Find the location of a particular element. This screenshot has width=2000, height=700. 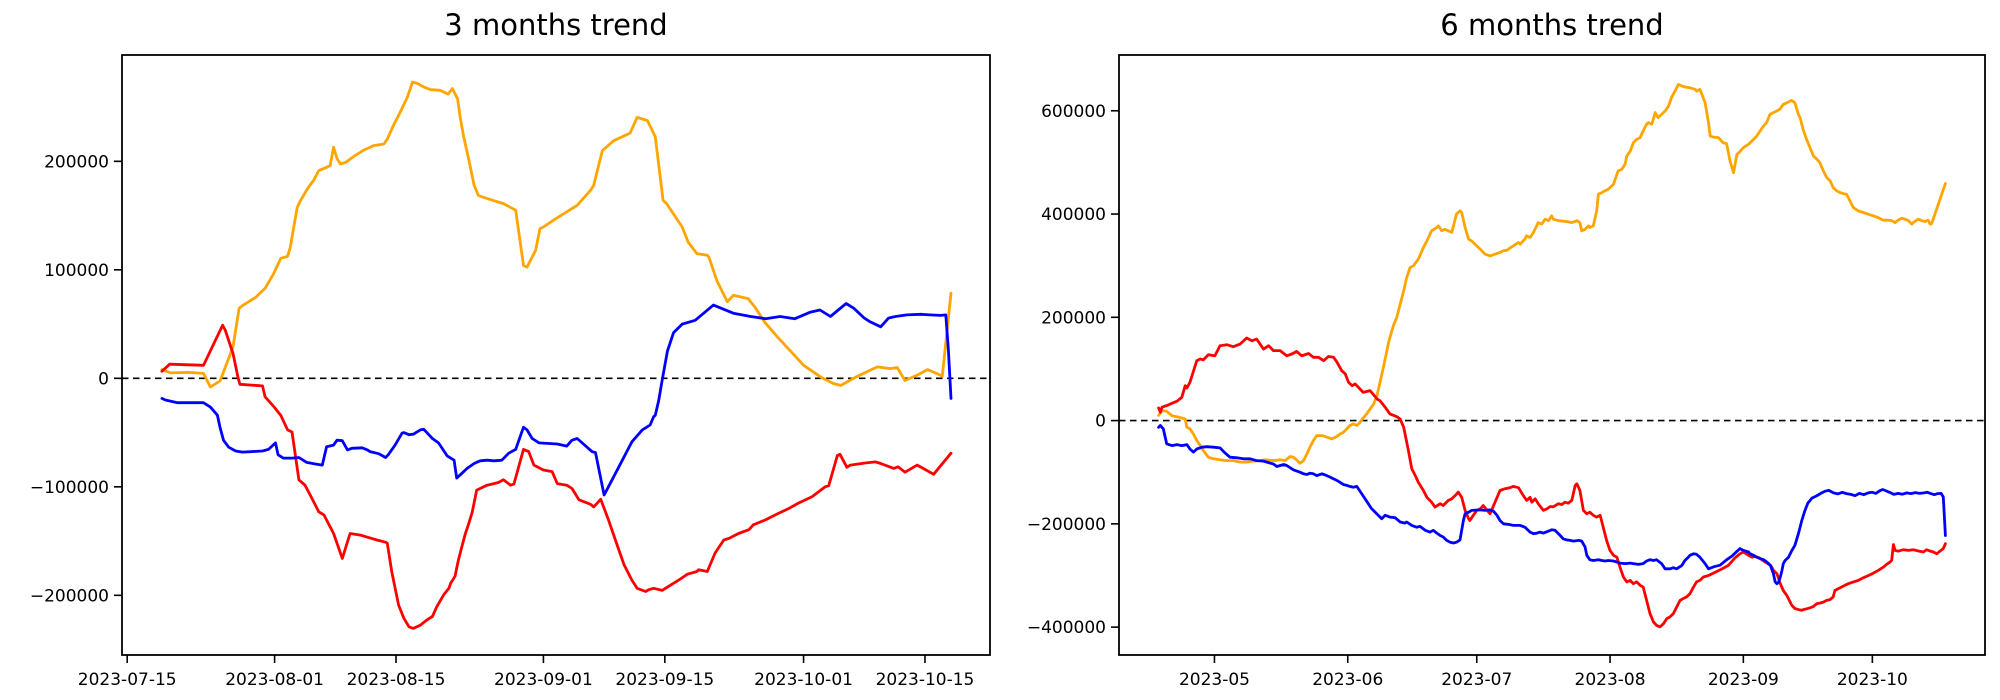

x-tick-label: 2023-10-01 is located at coordinates (803, 680).